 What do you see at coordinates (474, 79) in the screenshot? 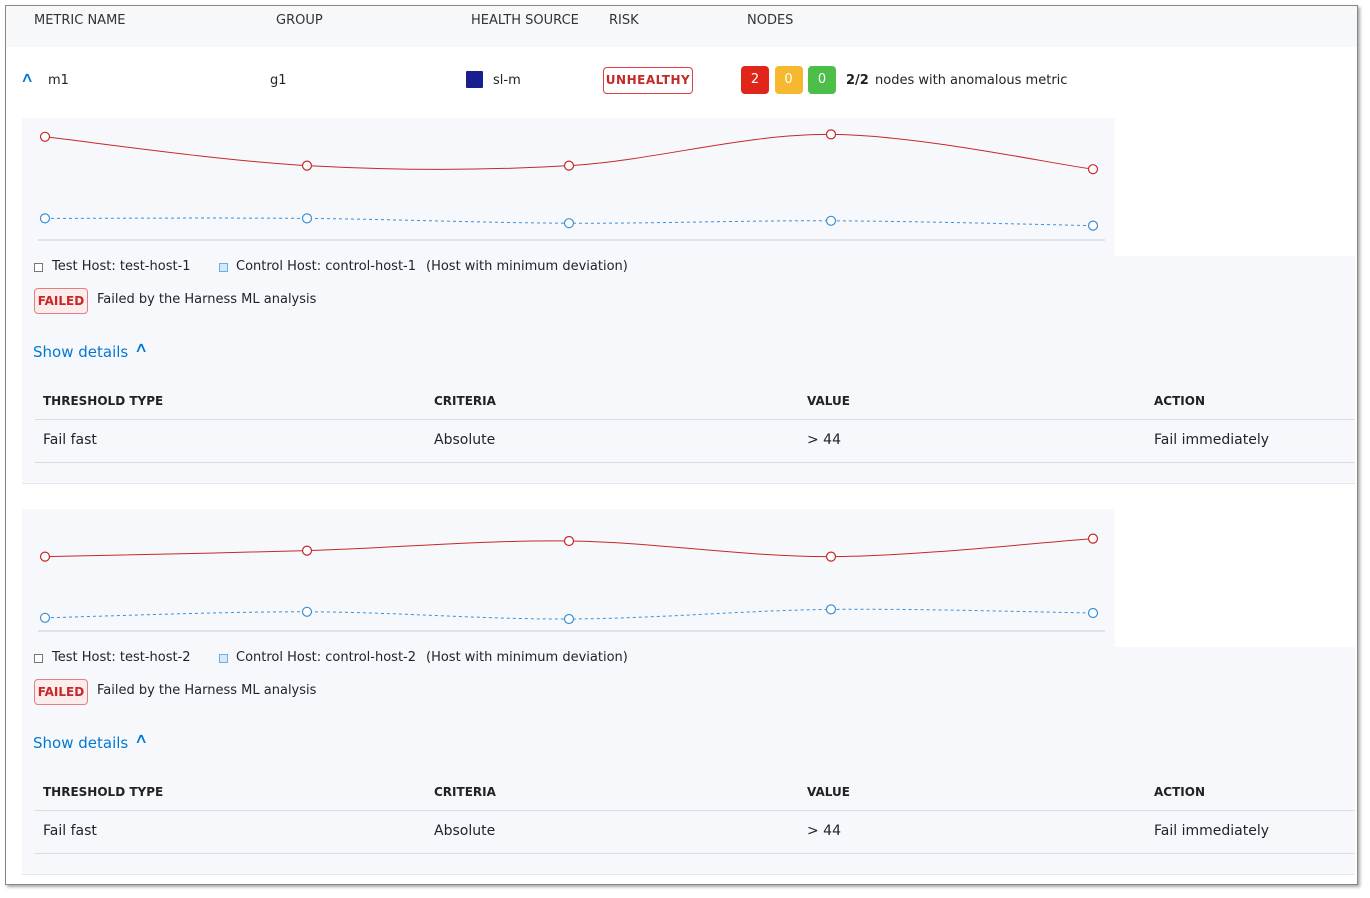
I see `source-icon` at bounding box center [474, 79].